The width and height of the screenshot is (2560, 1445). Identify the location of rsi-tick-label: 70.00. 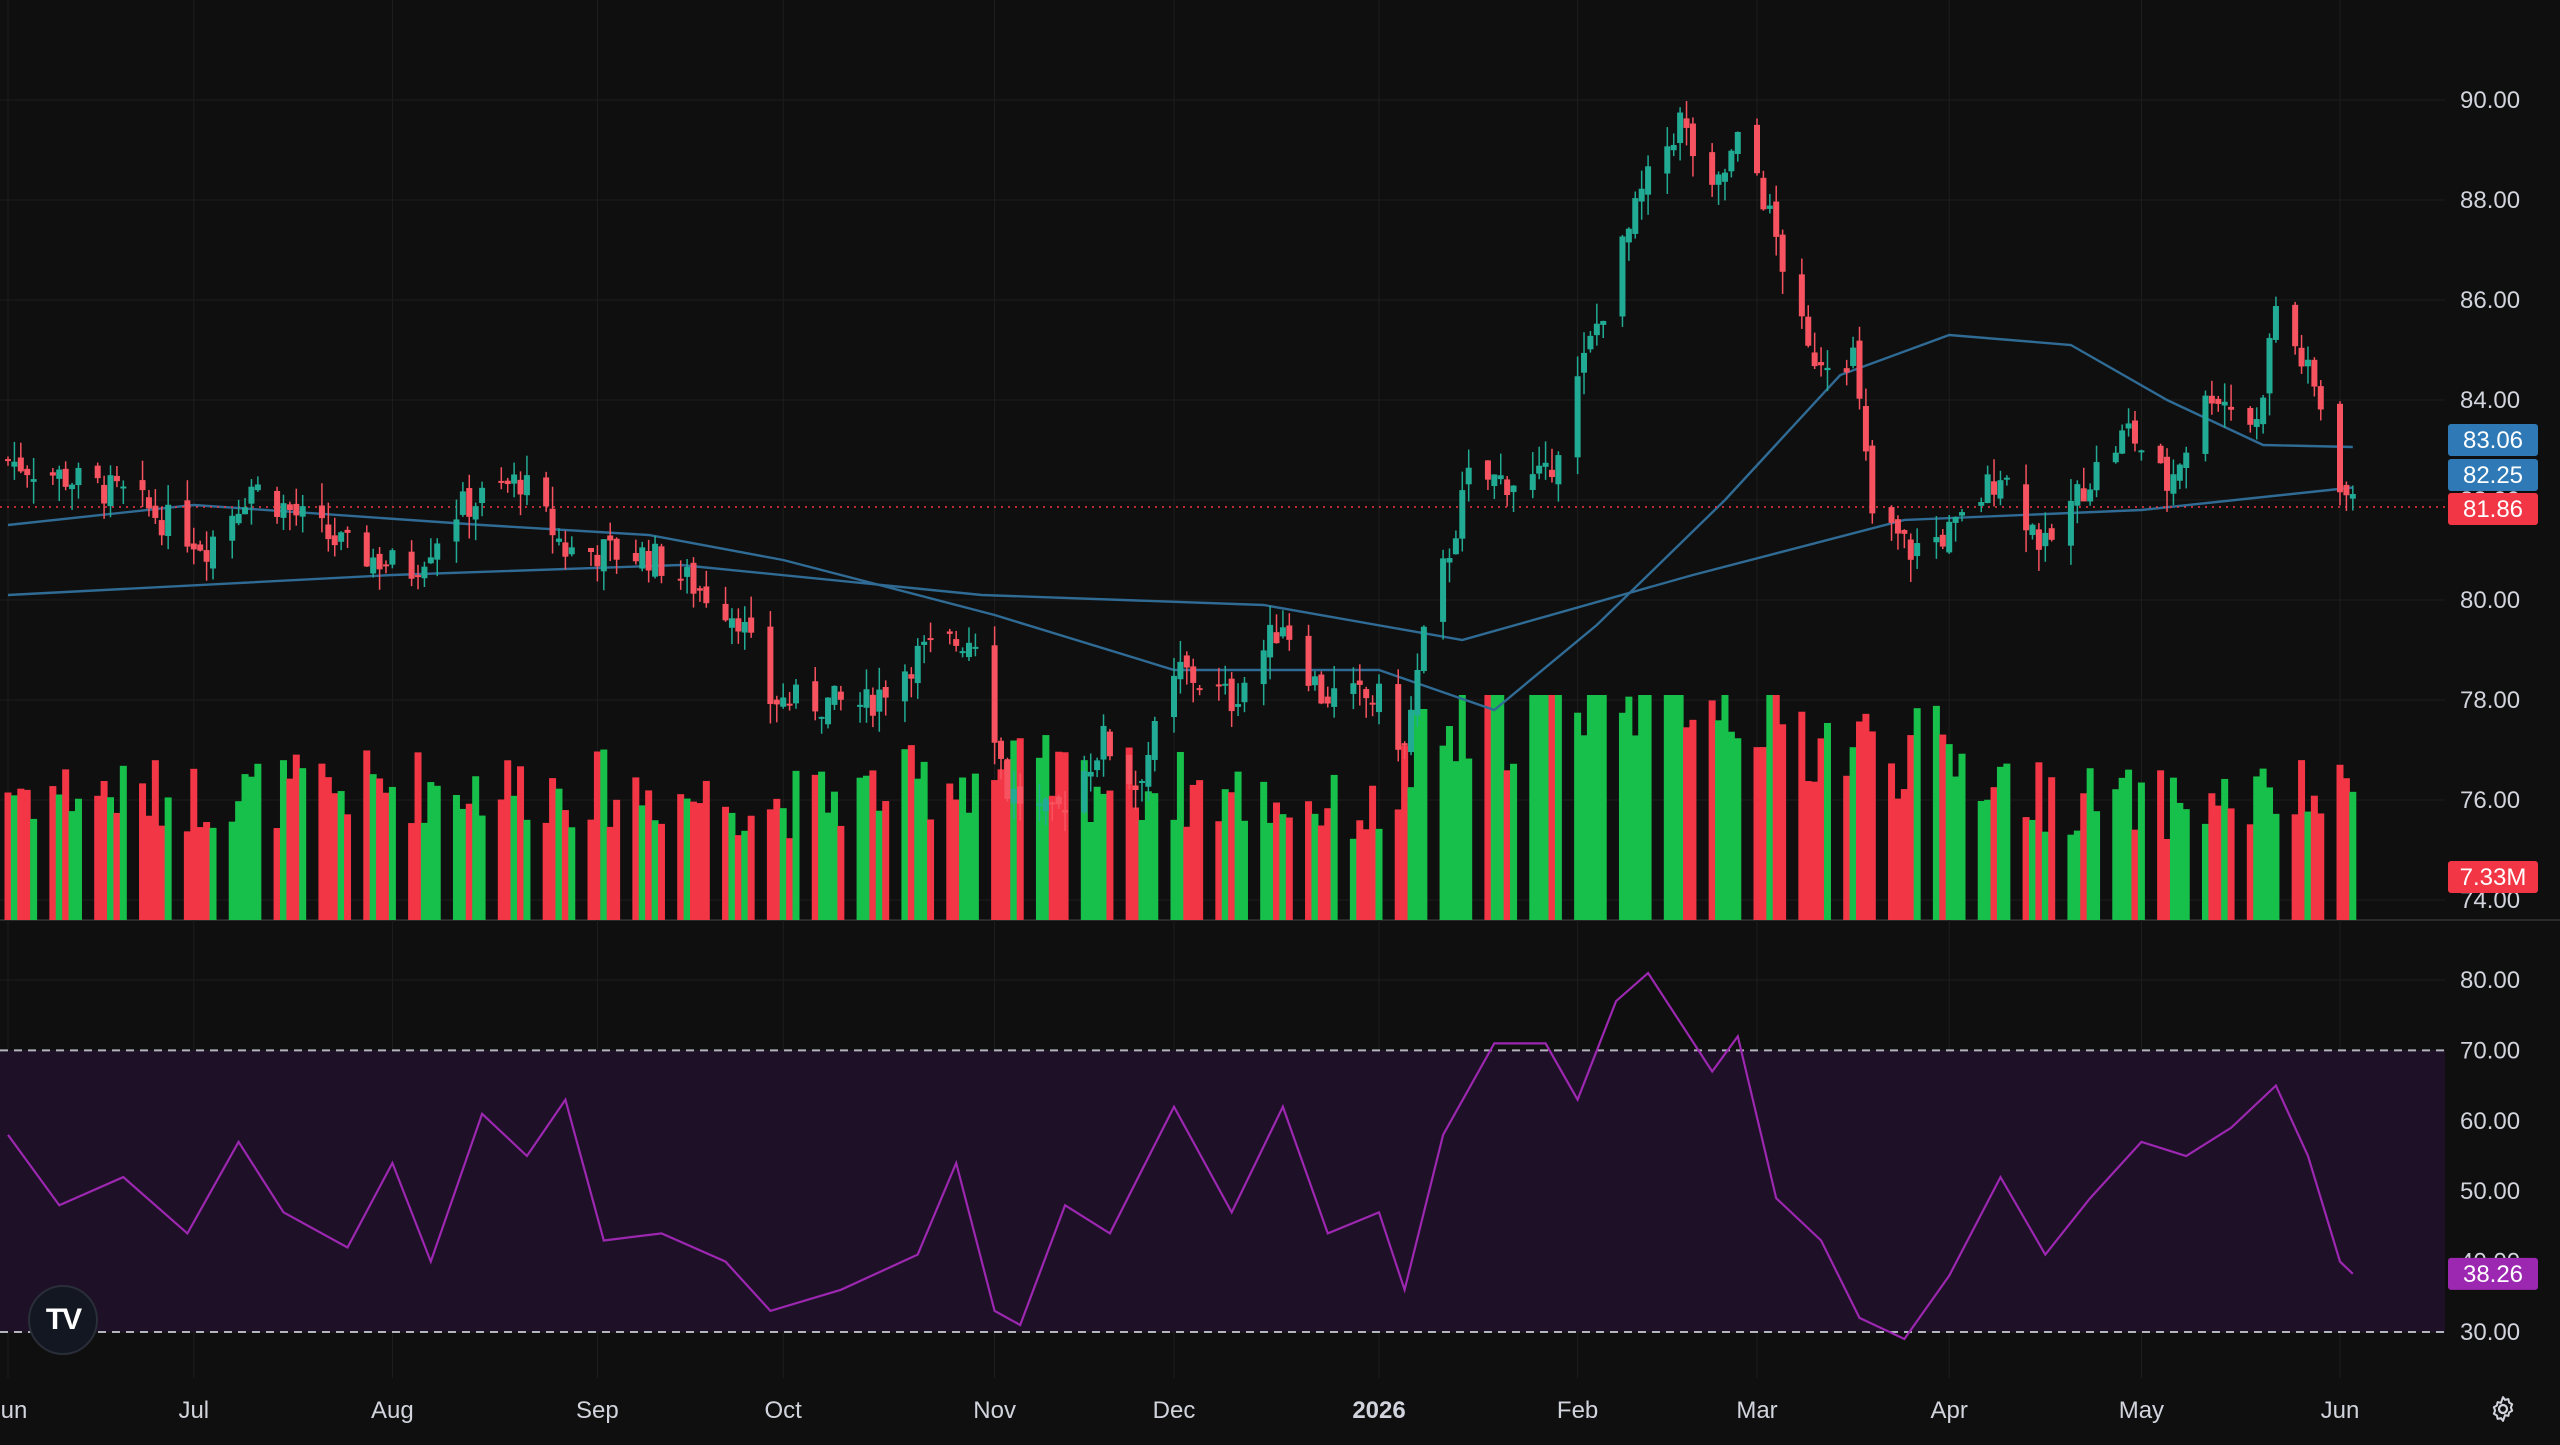
(2490, 1050).